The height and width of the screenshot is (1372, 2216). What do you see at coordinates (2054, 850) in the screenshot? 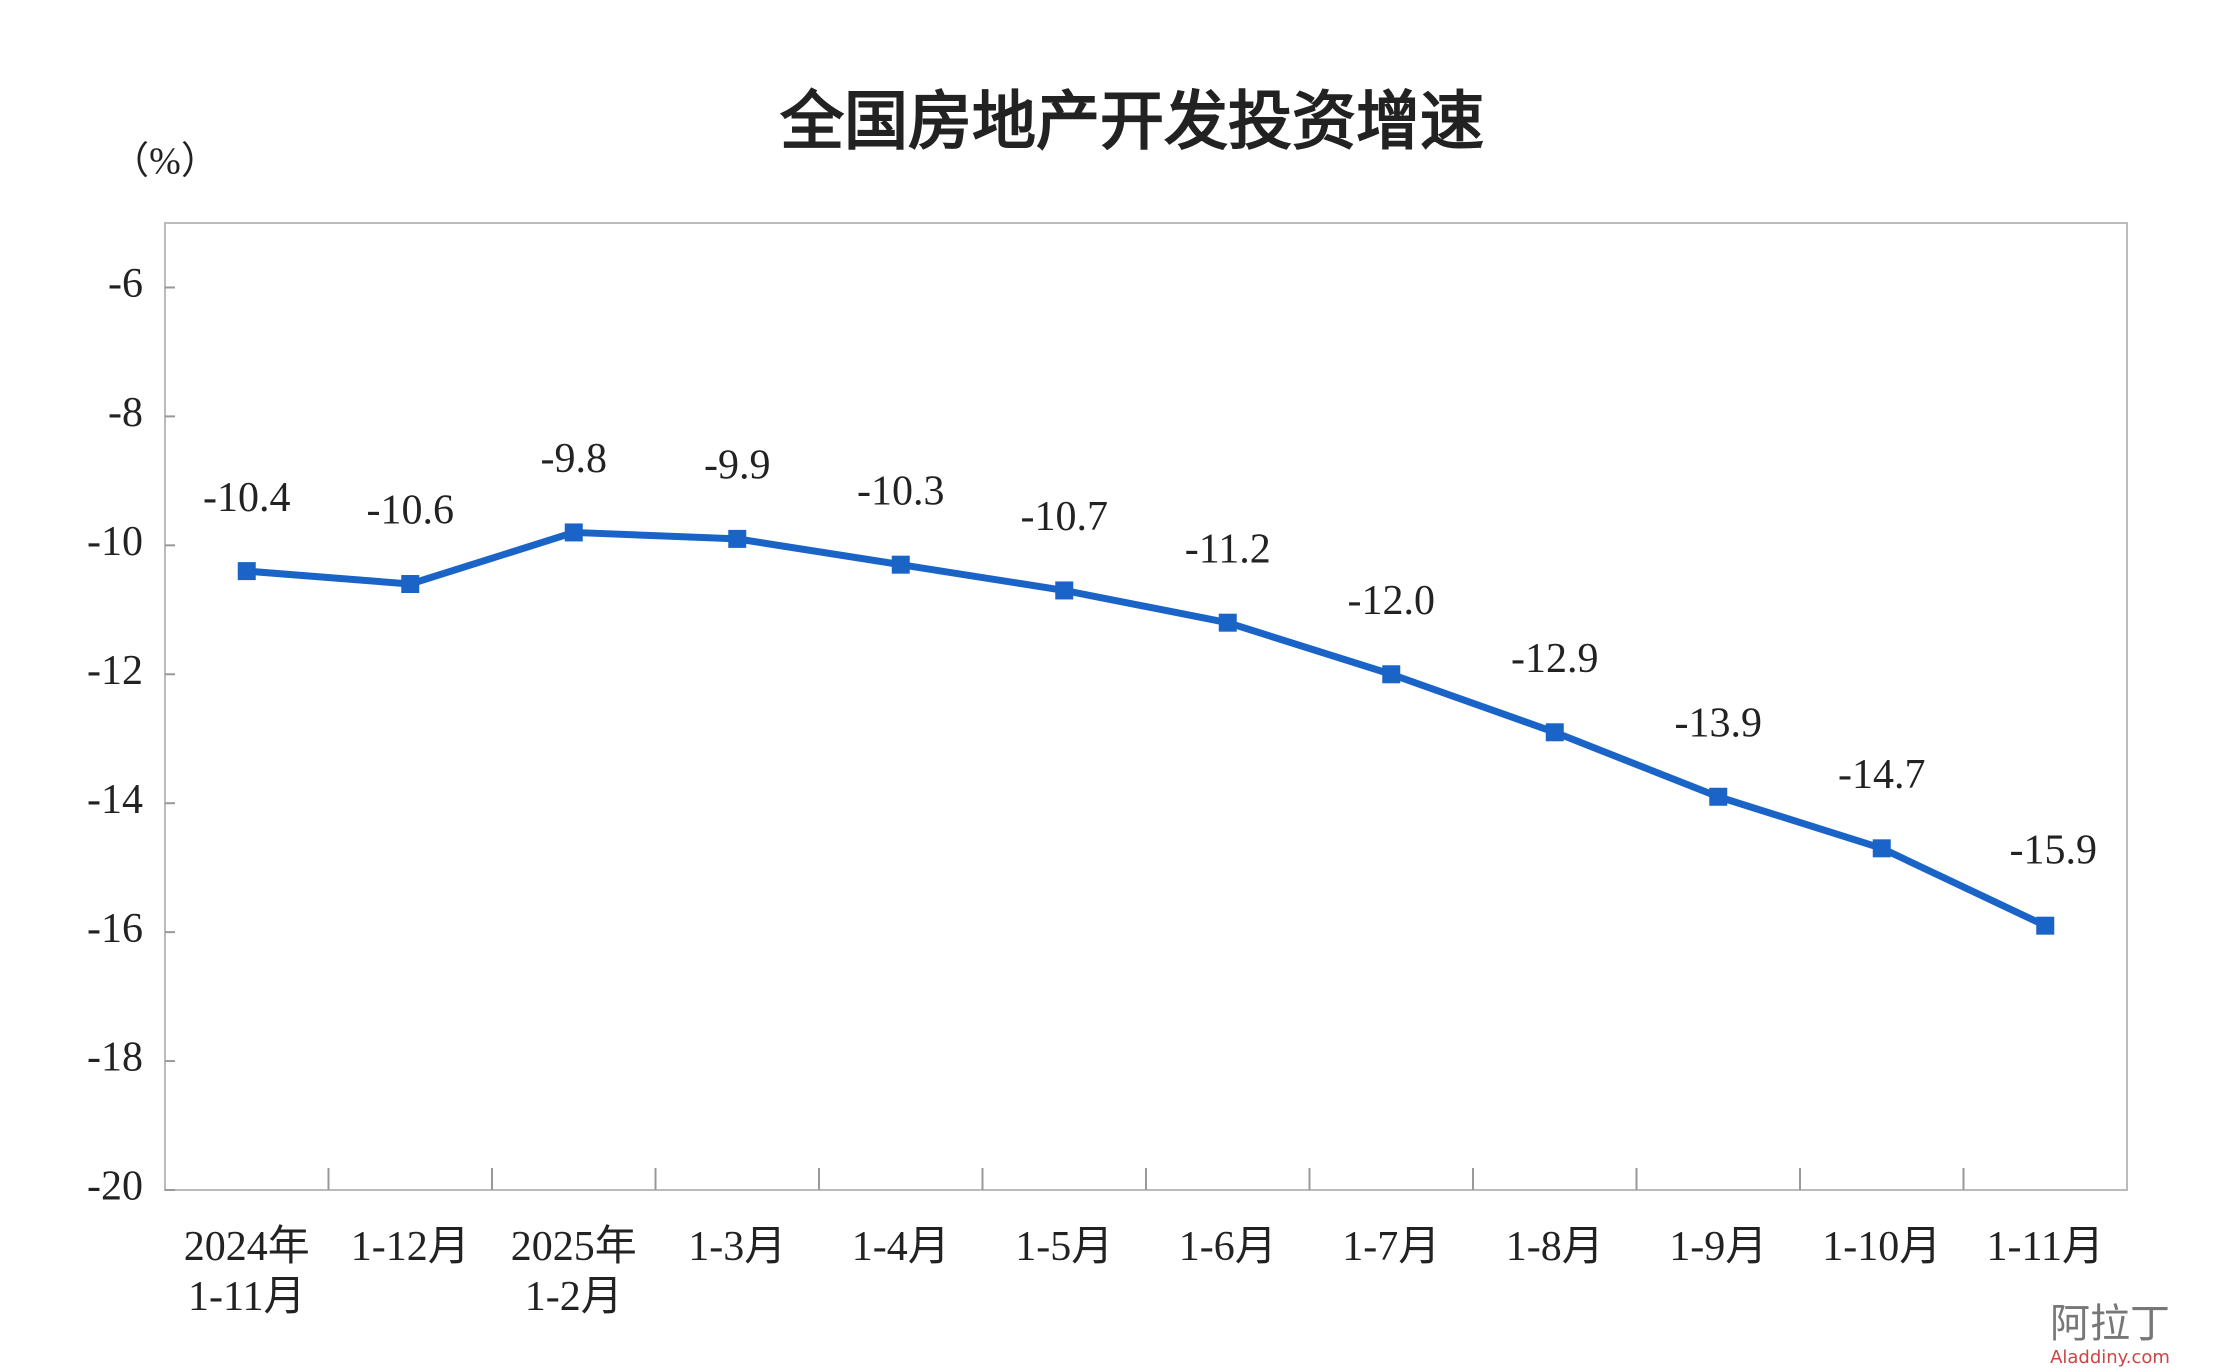
I see `data-label: -15.9` at bounding box center [2054, 850].